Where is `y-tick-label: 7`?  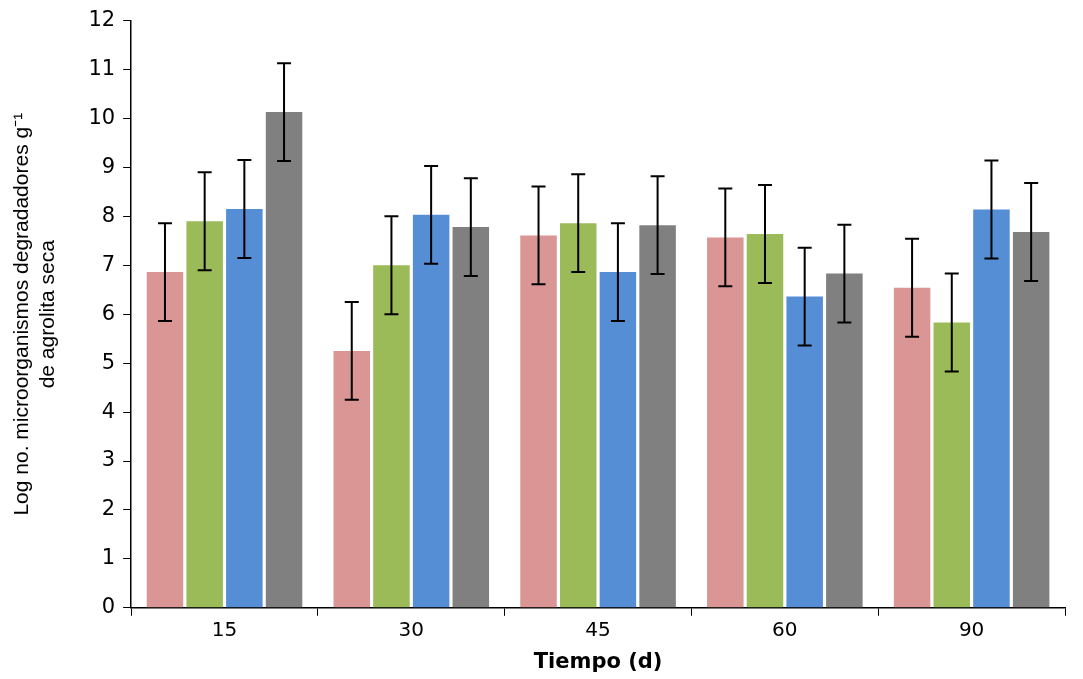
y-tick-label: 7 is located at coordinates (108, 263).